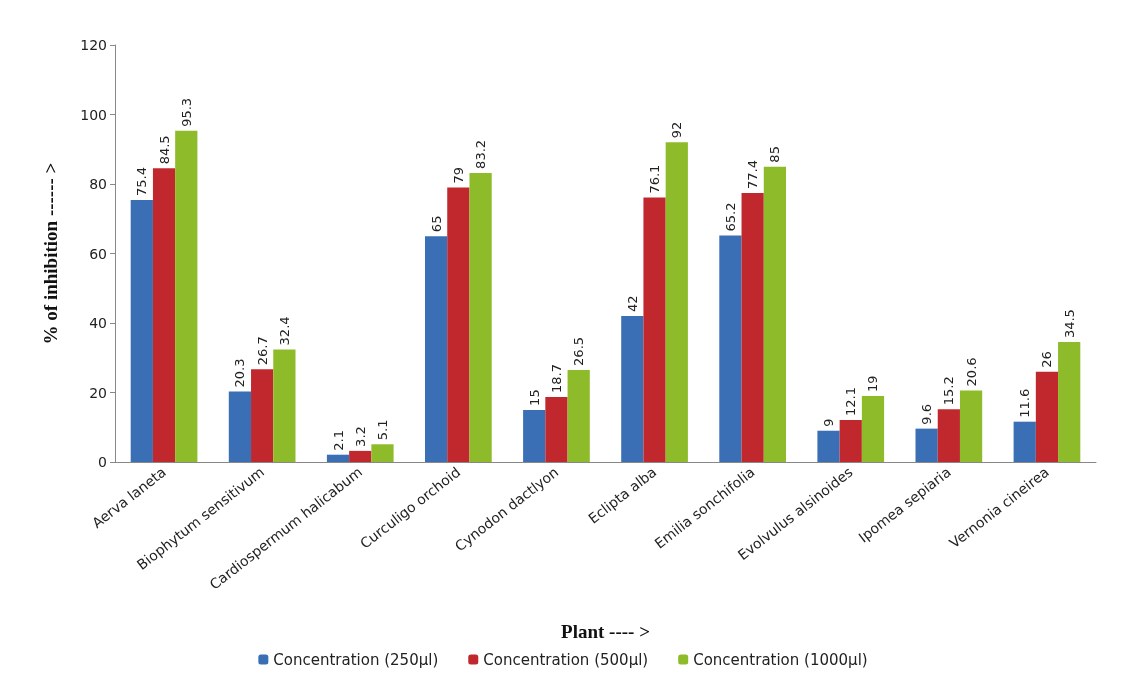 The width and height of the screenshot is (1126, 690). Describe the element at coordinates (98, 253) in the screenshot. I see `y-tick-label: 60` at that location.